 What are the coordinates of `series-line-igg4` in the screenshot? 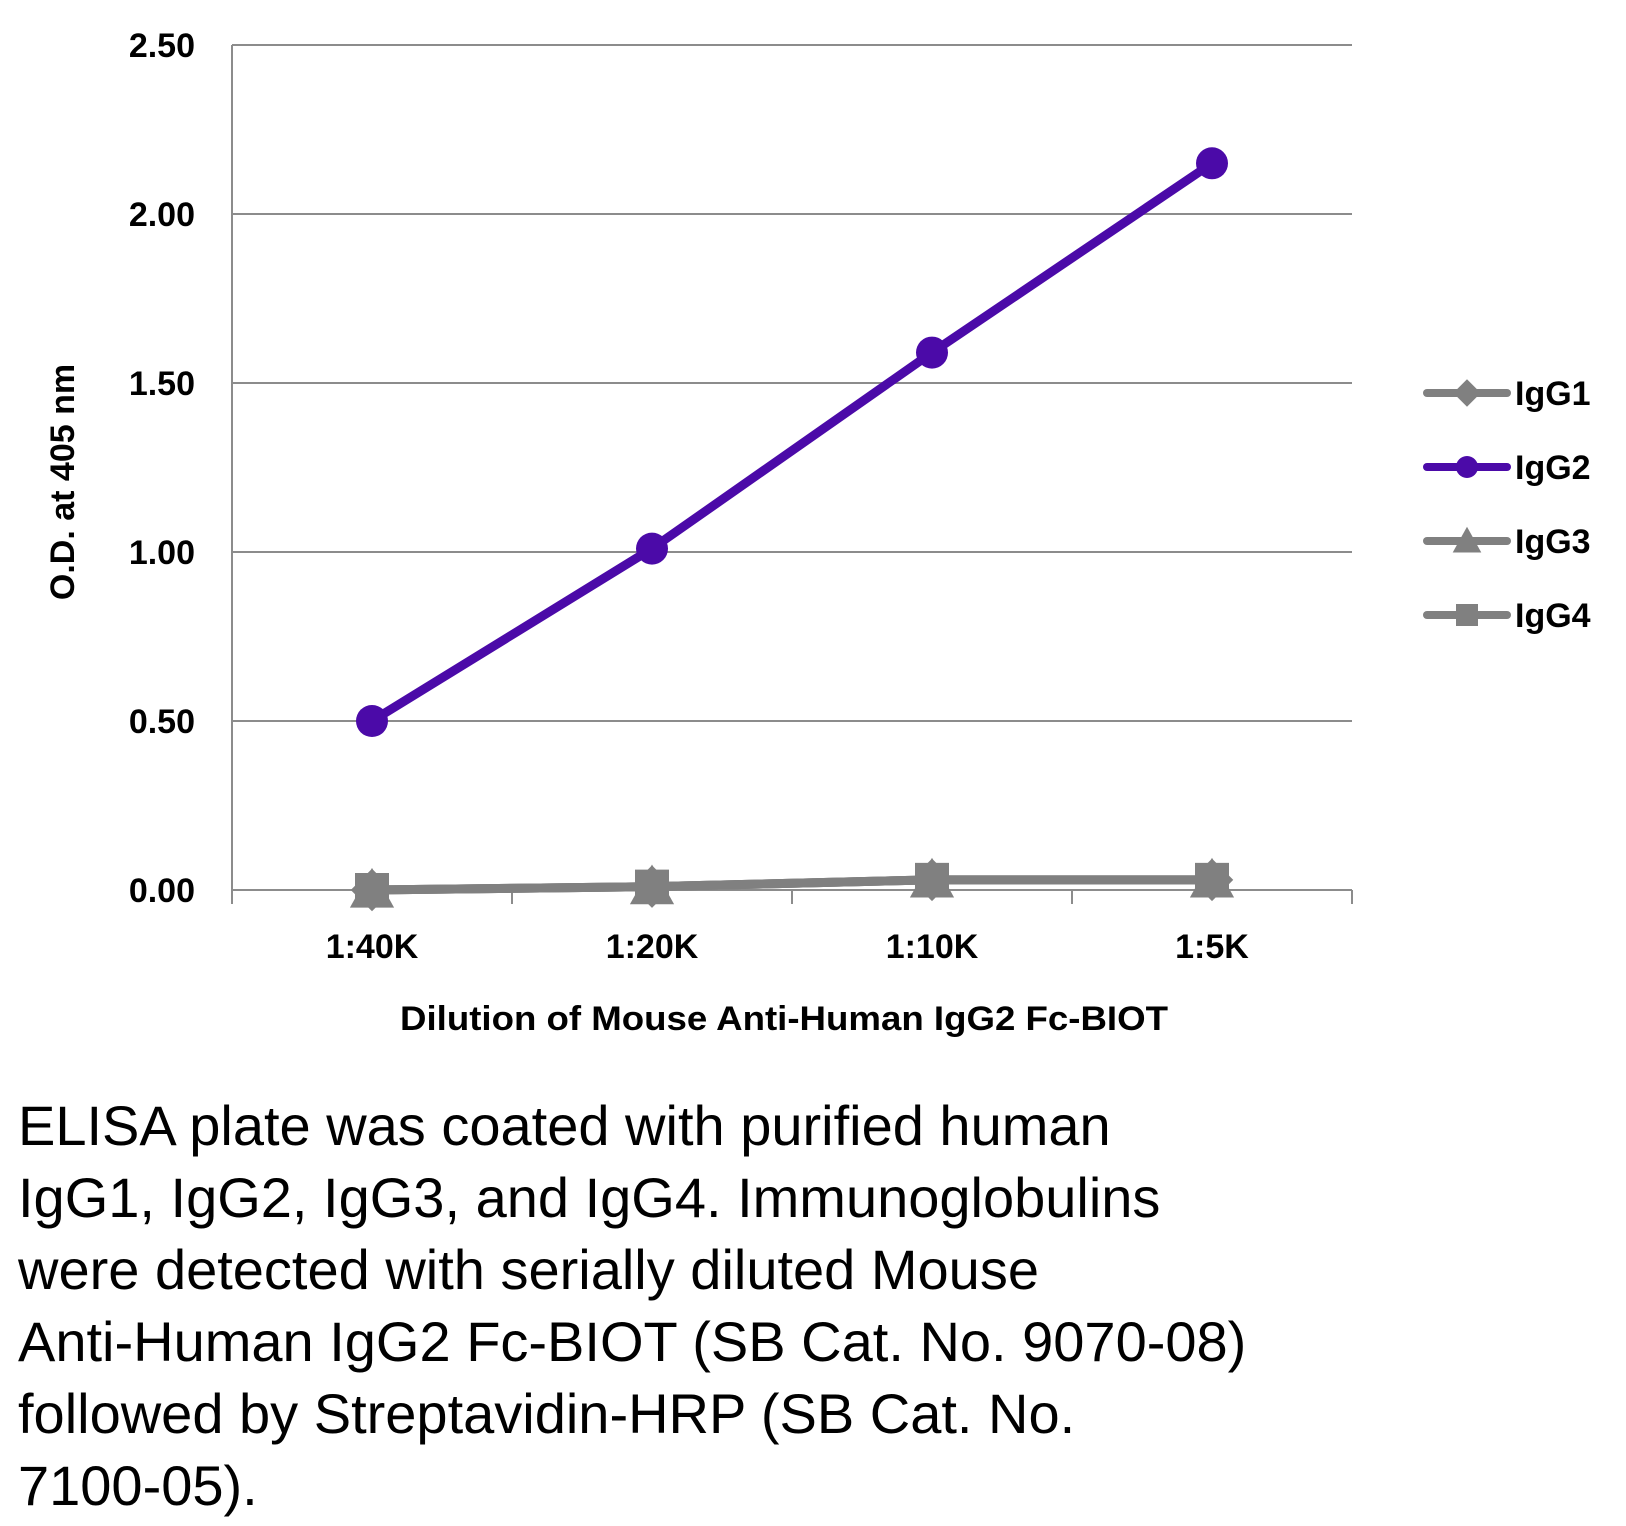 It's located at (792, 885).